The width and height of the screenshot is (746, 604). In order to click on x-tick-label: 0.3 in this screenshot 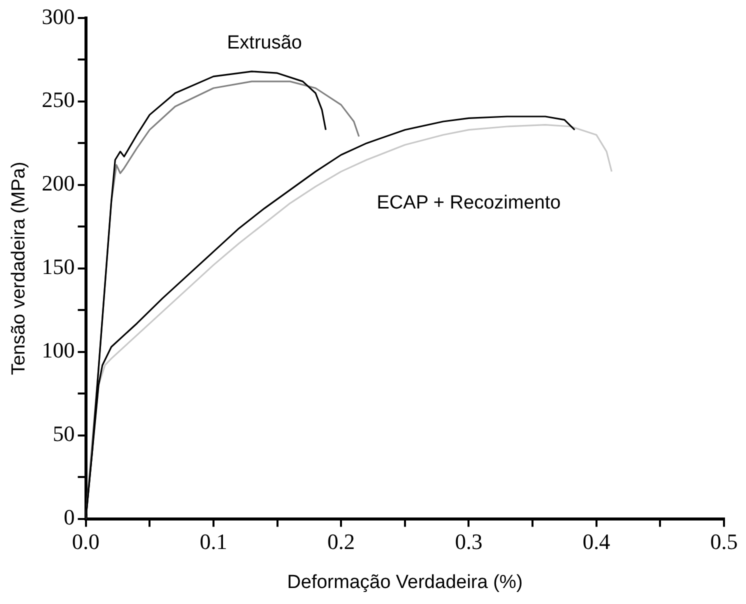, I will do `click(468, 541)`.